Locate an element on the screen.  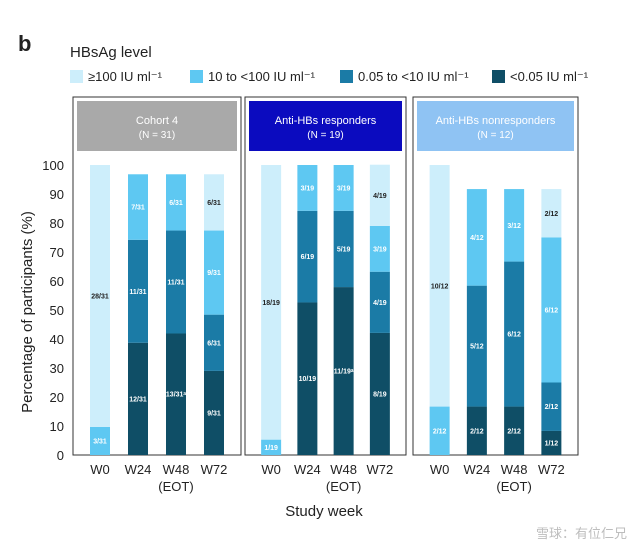
data-label: 1/12 is located at coordinates (552, 443).